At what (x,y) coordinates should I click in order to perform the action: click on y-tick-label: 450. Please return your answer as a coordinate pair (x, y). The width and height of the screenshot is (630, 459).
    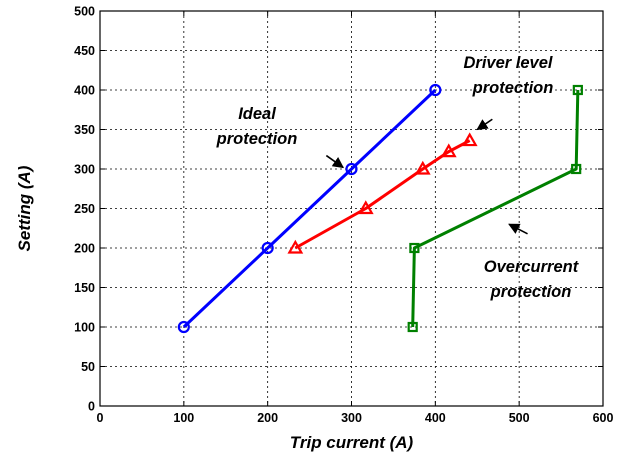
    Looking at the image, I should click on (84, 51).